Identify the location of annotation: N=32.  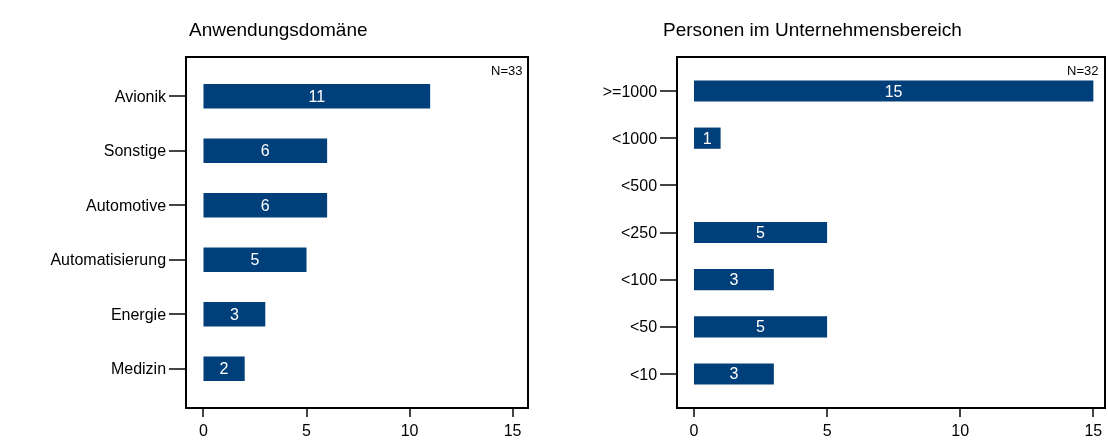
(1083, 70).